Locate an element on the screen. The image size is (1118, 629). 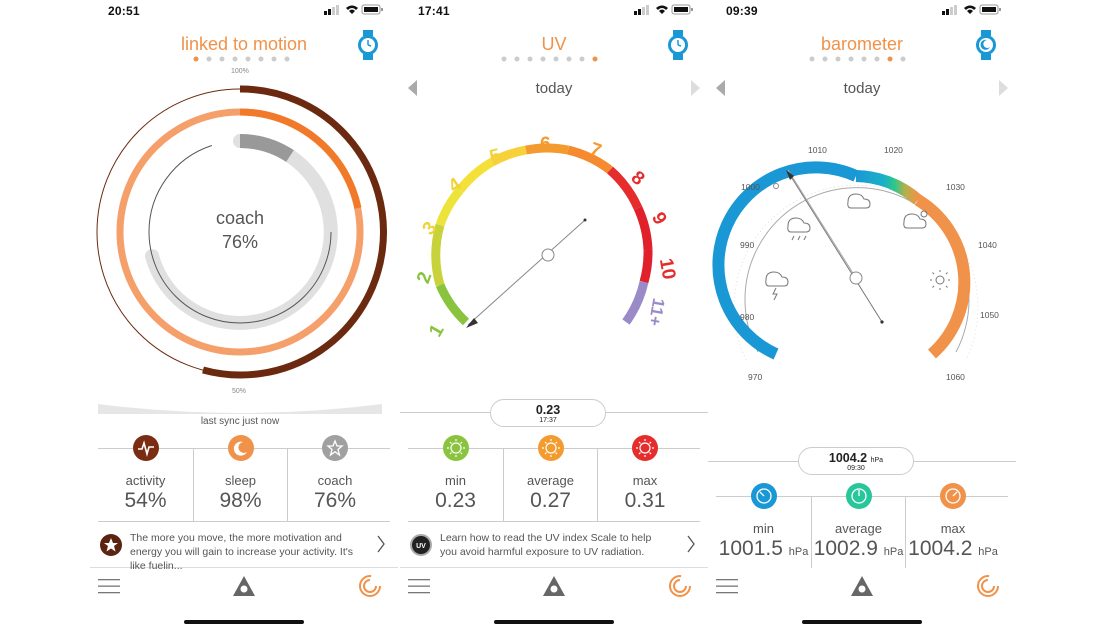
stat-label: average is located at coordinates (550, 480).